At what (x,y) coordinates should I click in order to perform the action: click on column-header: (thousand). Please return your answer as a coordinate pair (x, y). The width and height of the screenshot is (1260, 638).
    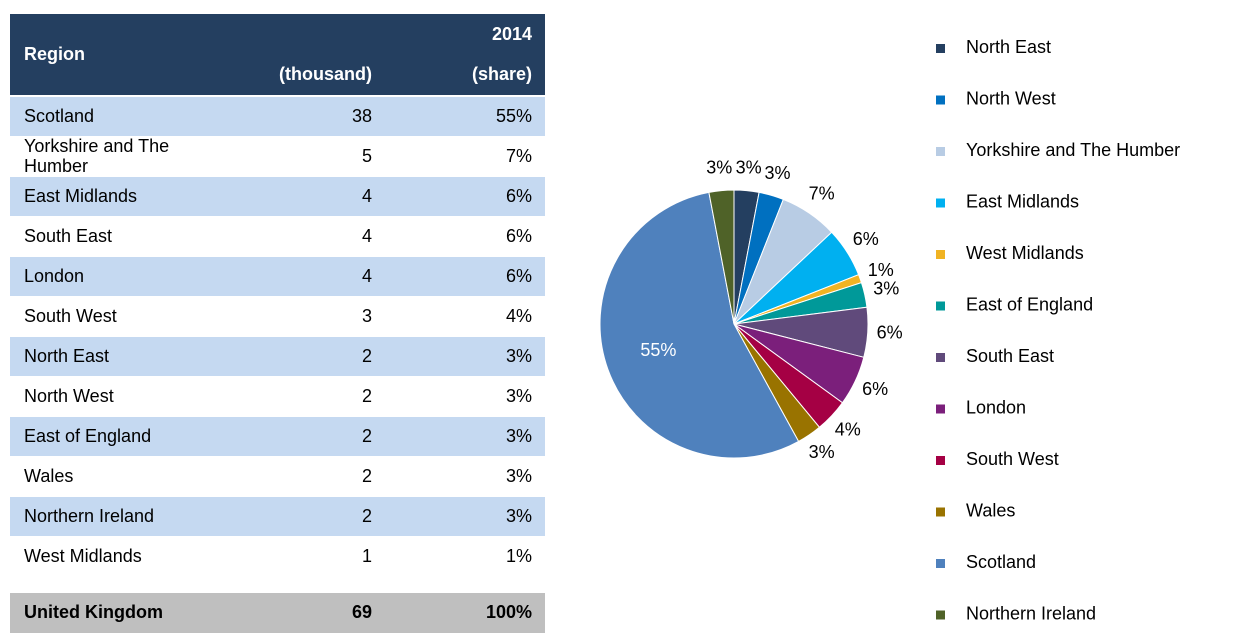
    Looking at the image, I should click on (325, 74).